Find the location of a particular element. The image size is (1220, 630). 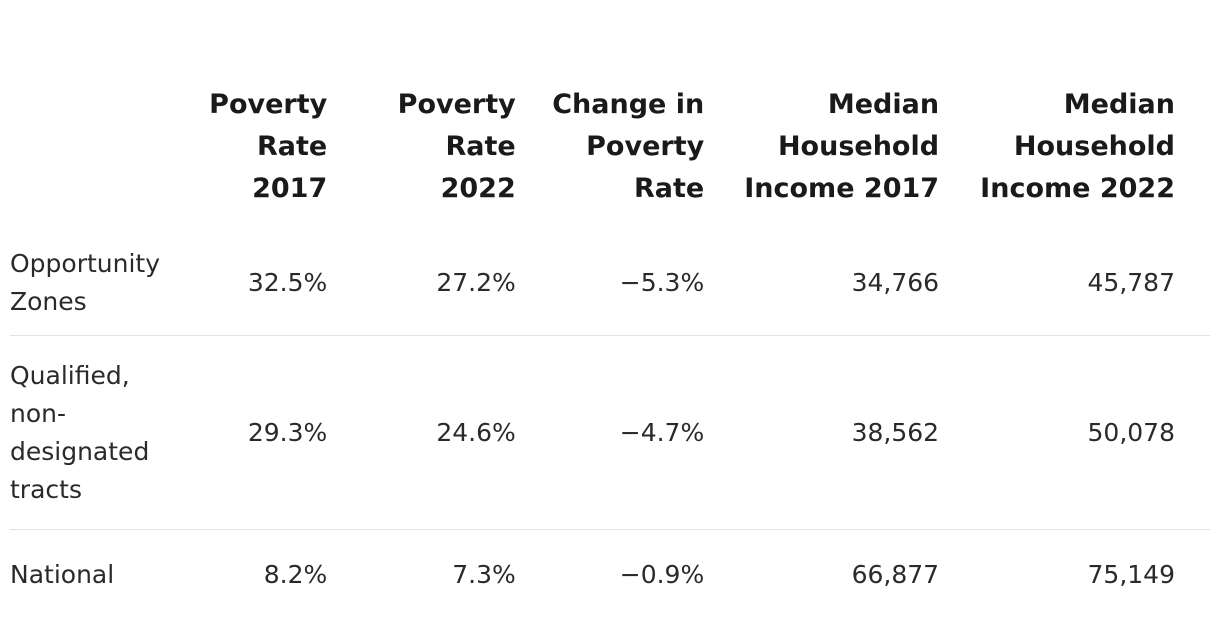

cell-income-2017: 34,766 is located at coordinates (895, 282).